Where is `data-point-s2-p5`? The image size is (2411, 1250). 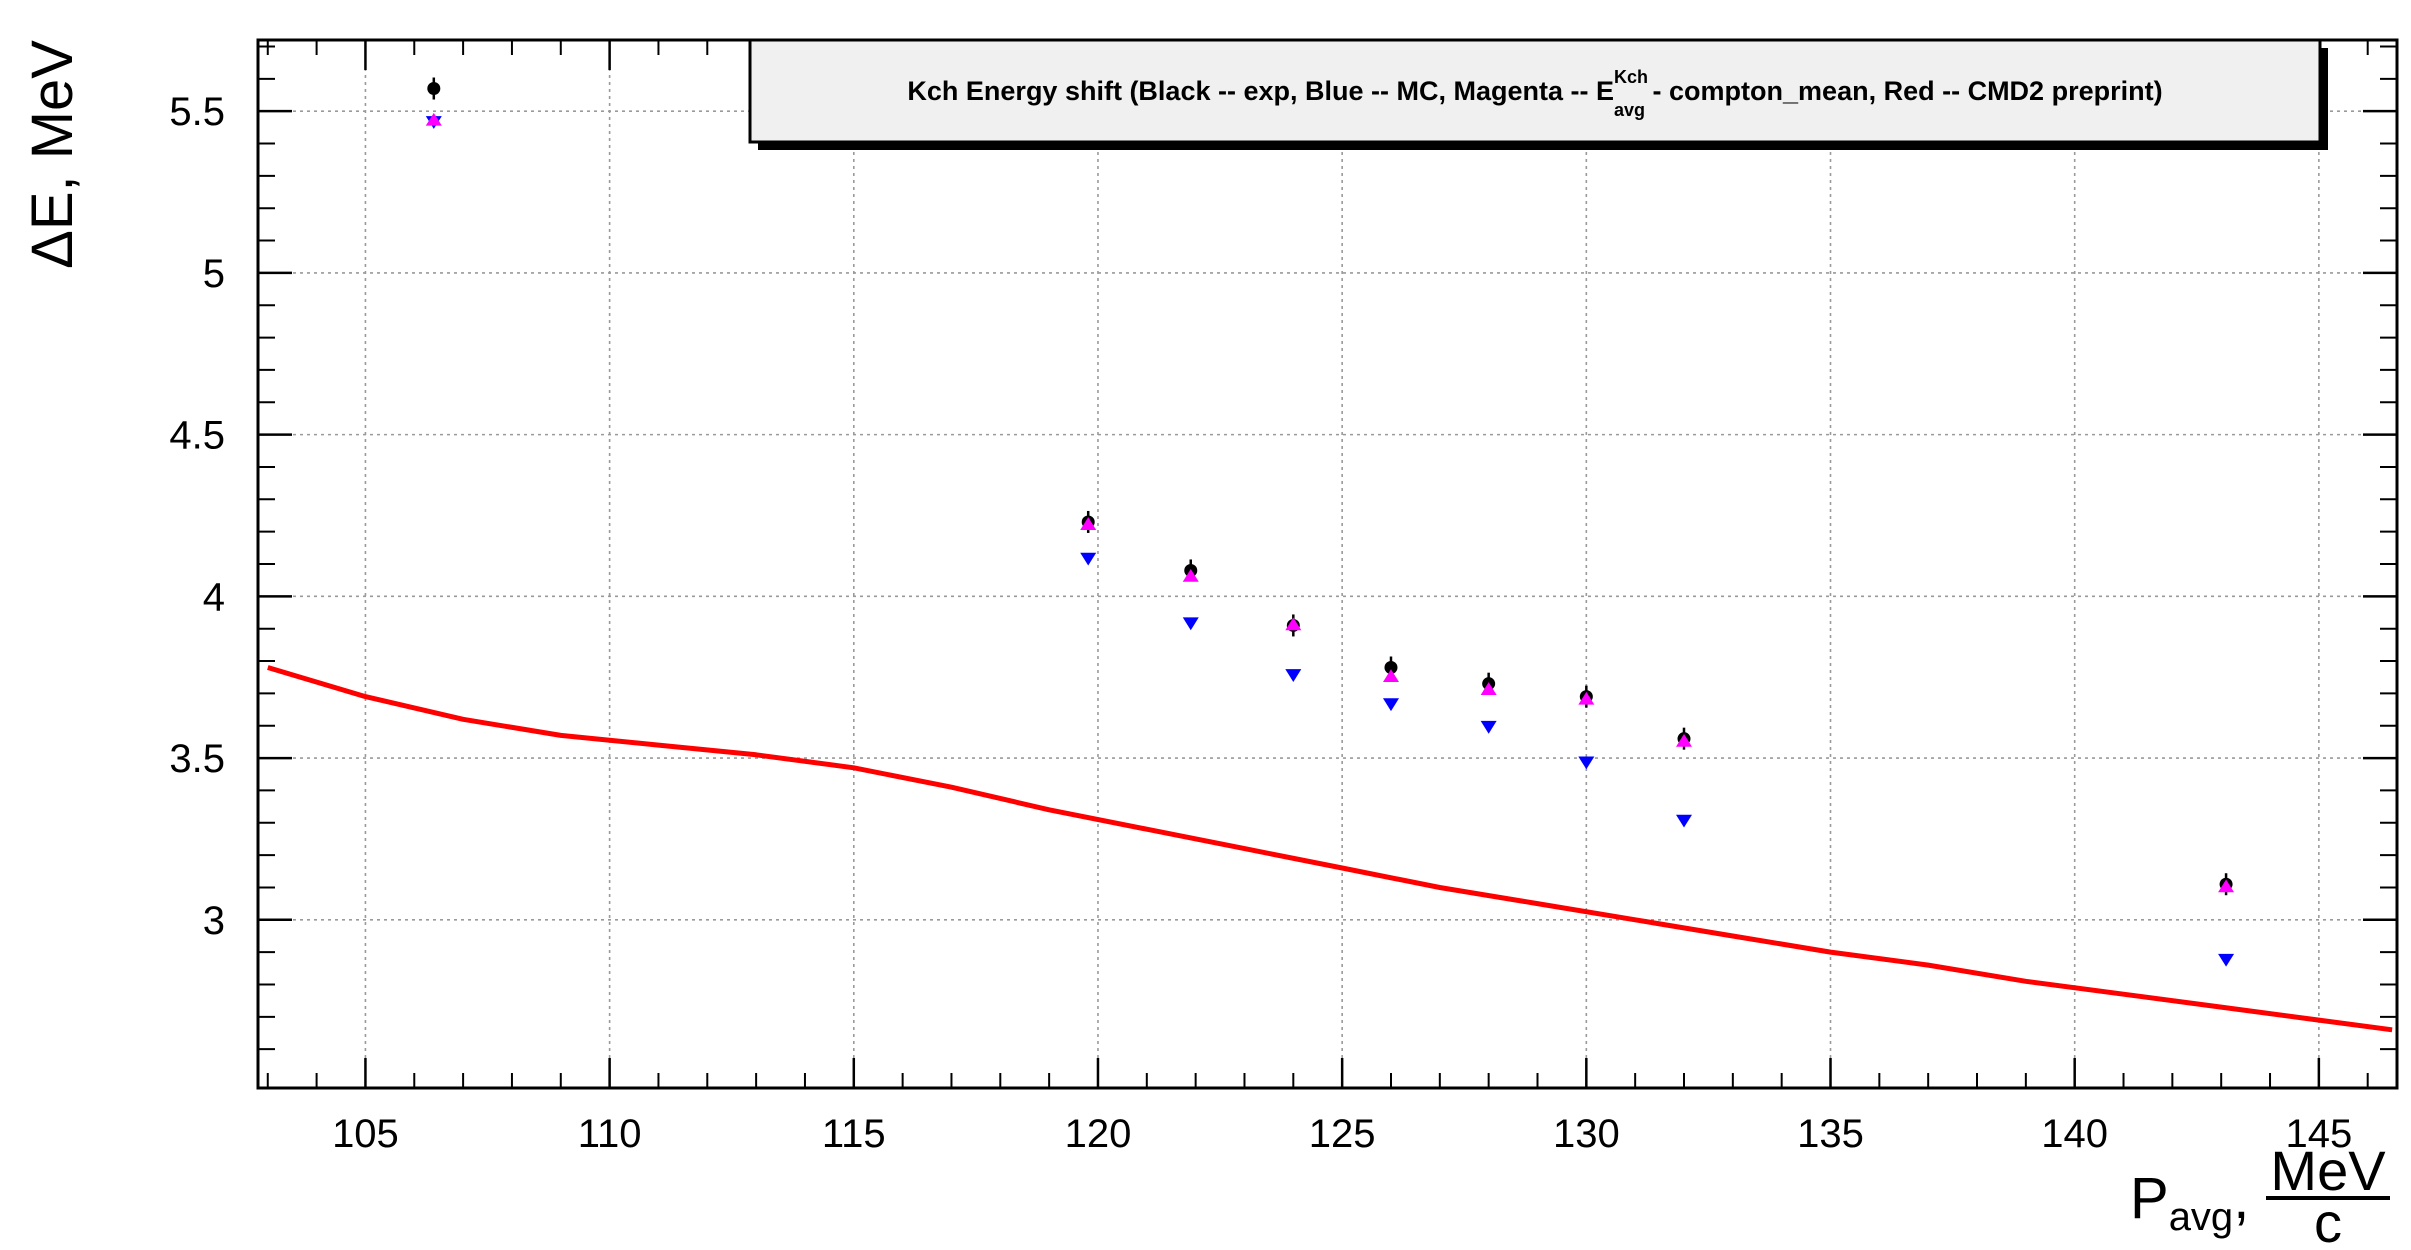
data-point-s2-p5 is located at coordinates (1488, 688).